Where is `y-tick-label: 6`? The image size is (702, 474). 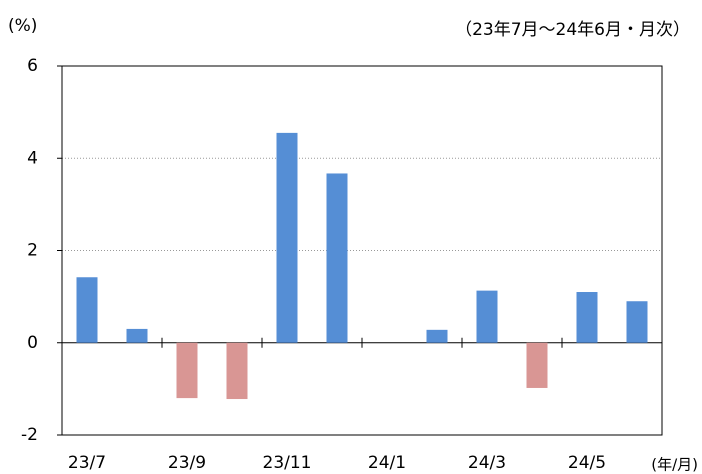 y-tick-label: 6 is located at coordinates (32, 66).